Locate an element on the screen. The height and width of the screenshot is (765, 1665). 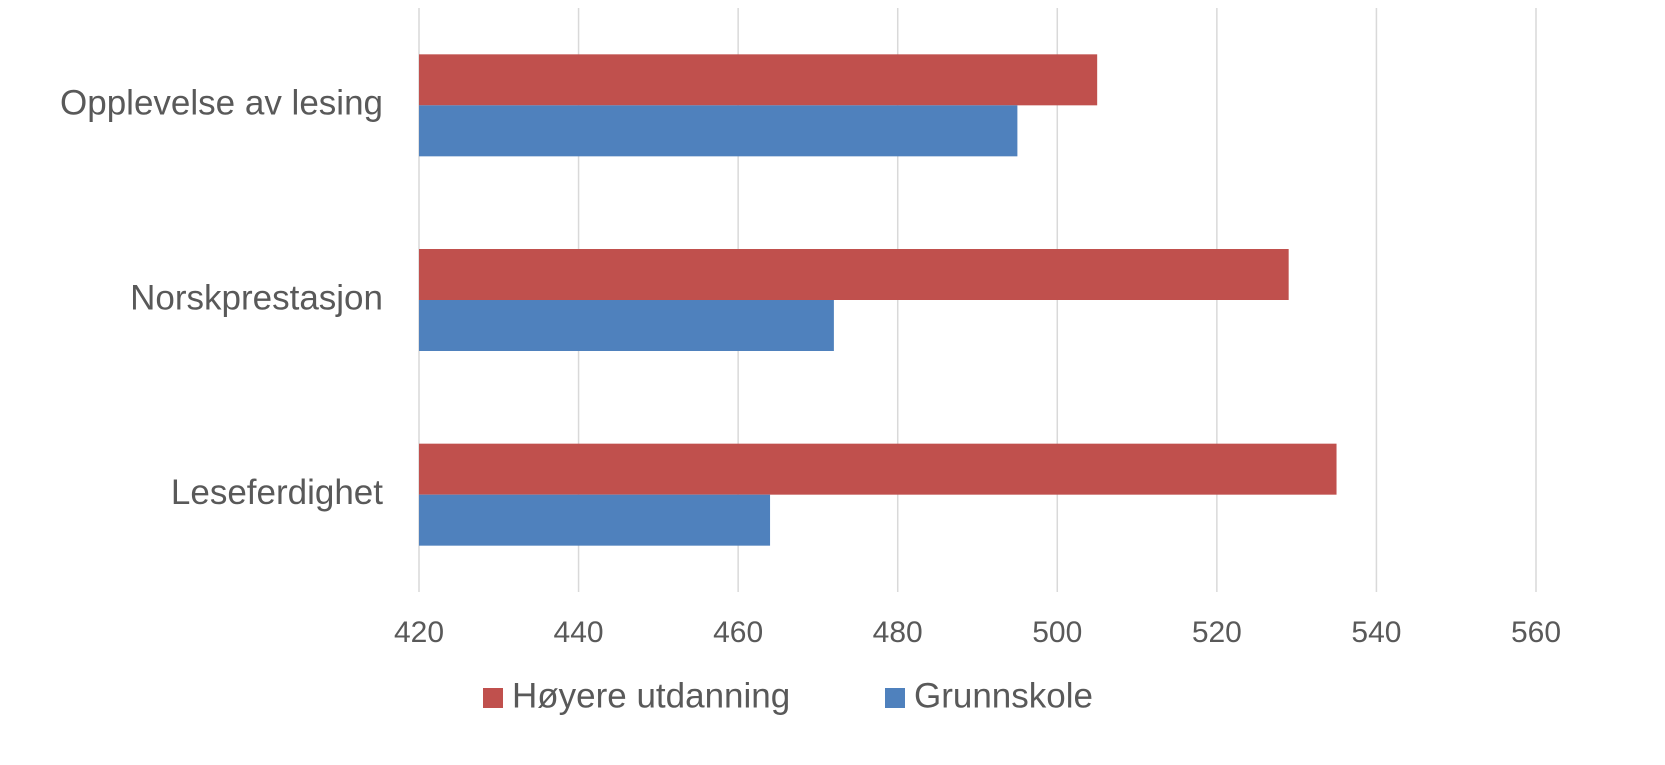
x-tick-label: 540 is located at coordinates (1376, 632).